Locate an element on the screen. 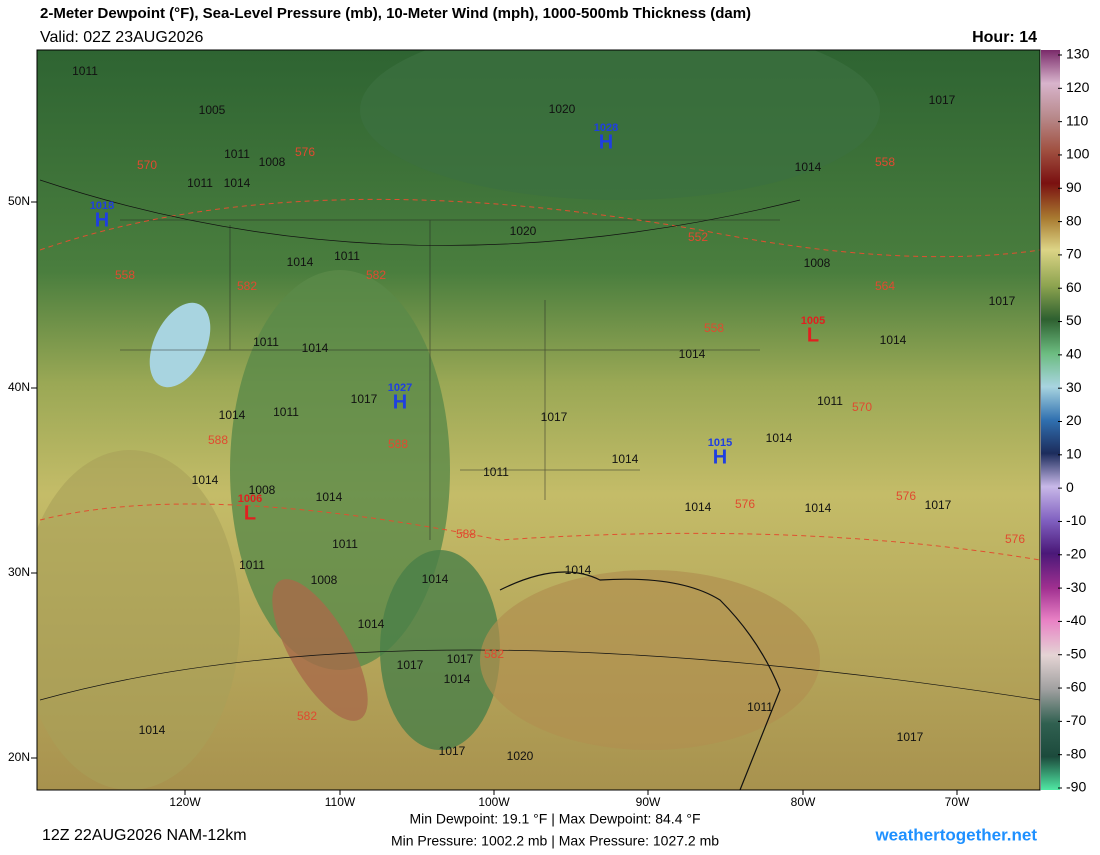 This screenshot has height=855, width=1100. colorbar-label: 30 is located at coordinates (1074, 387).